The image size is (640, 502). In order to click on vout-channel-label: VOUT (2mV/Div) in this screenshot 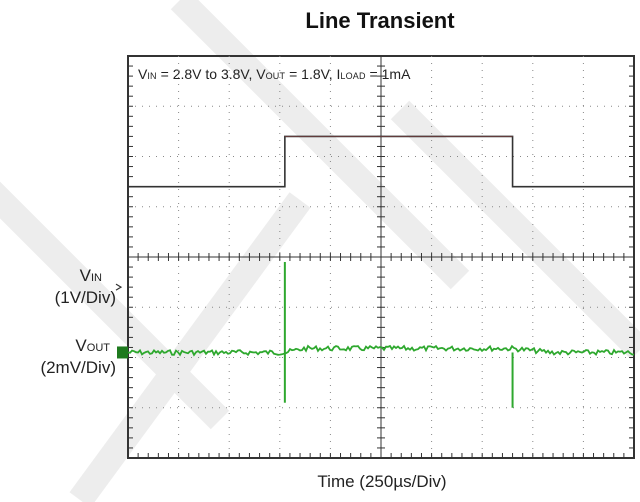, I will do `click(58, 357)`.